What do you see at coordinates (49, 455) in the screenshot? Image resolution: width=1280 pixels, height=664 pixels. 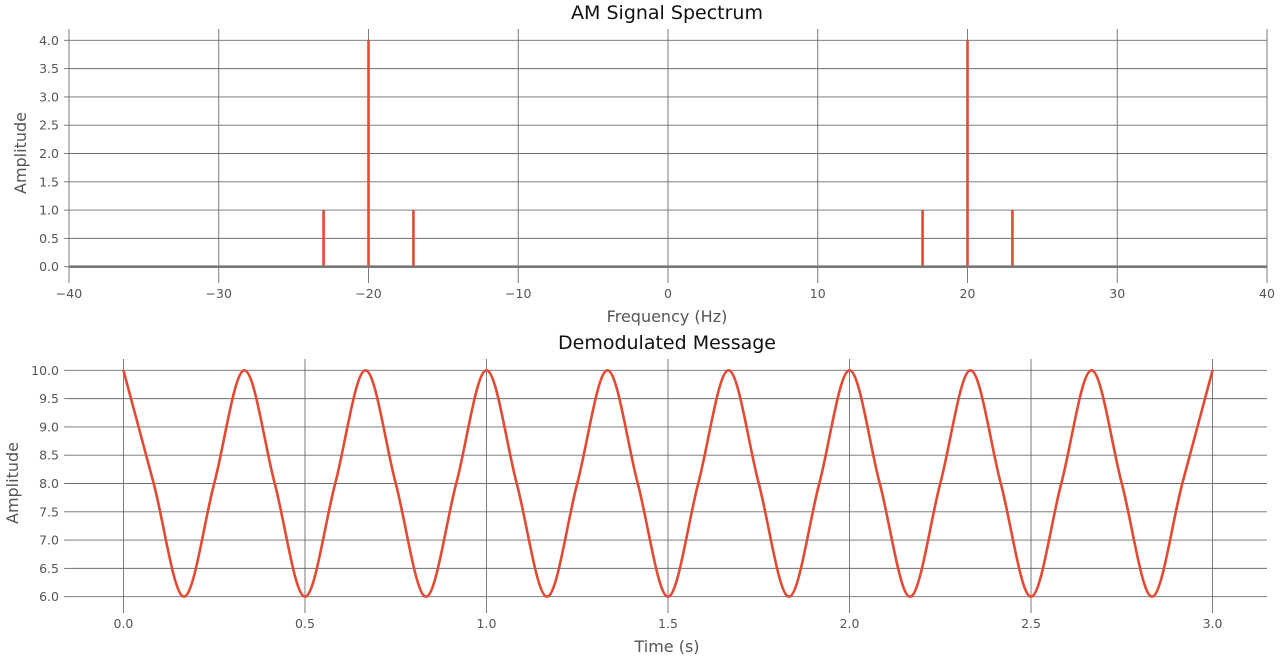 I see `message-y-tick-label: 8.5` at bounding box center [49, 455].